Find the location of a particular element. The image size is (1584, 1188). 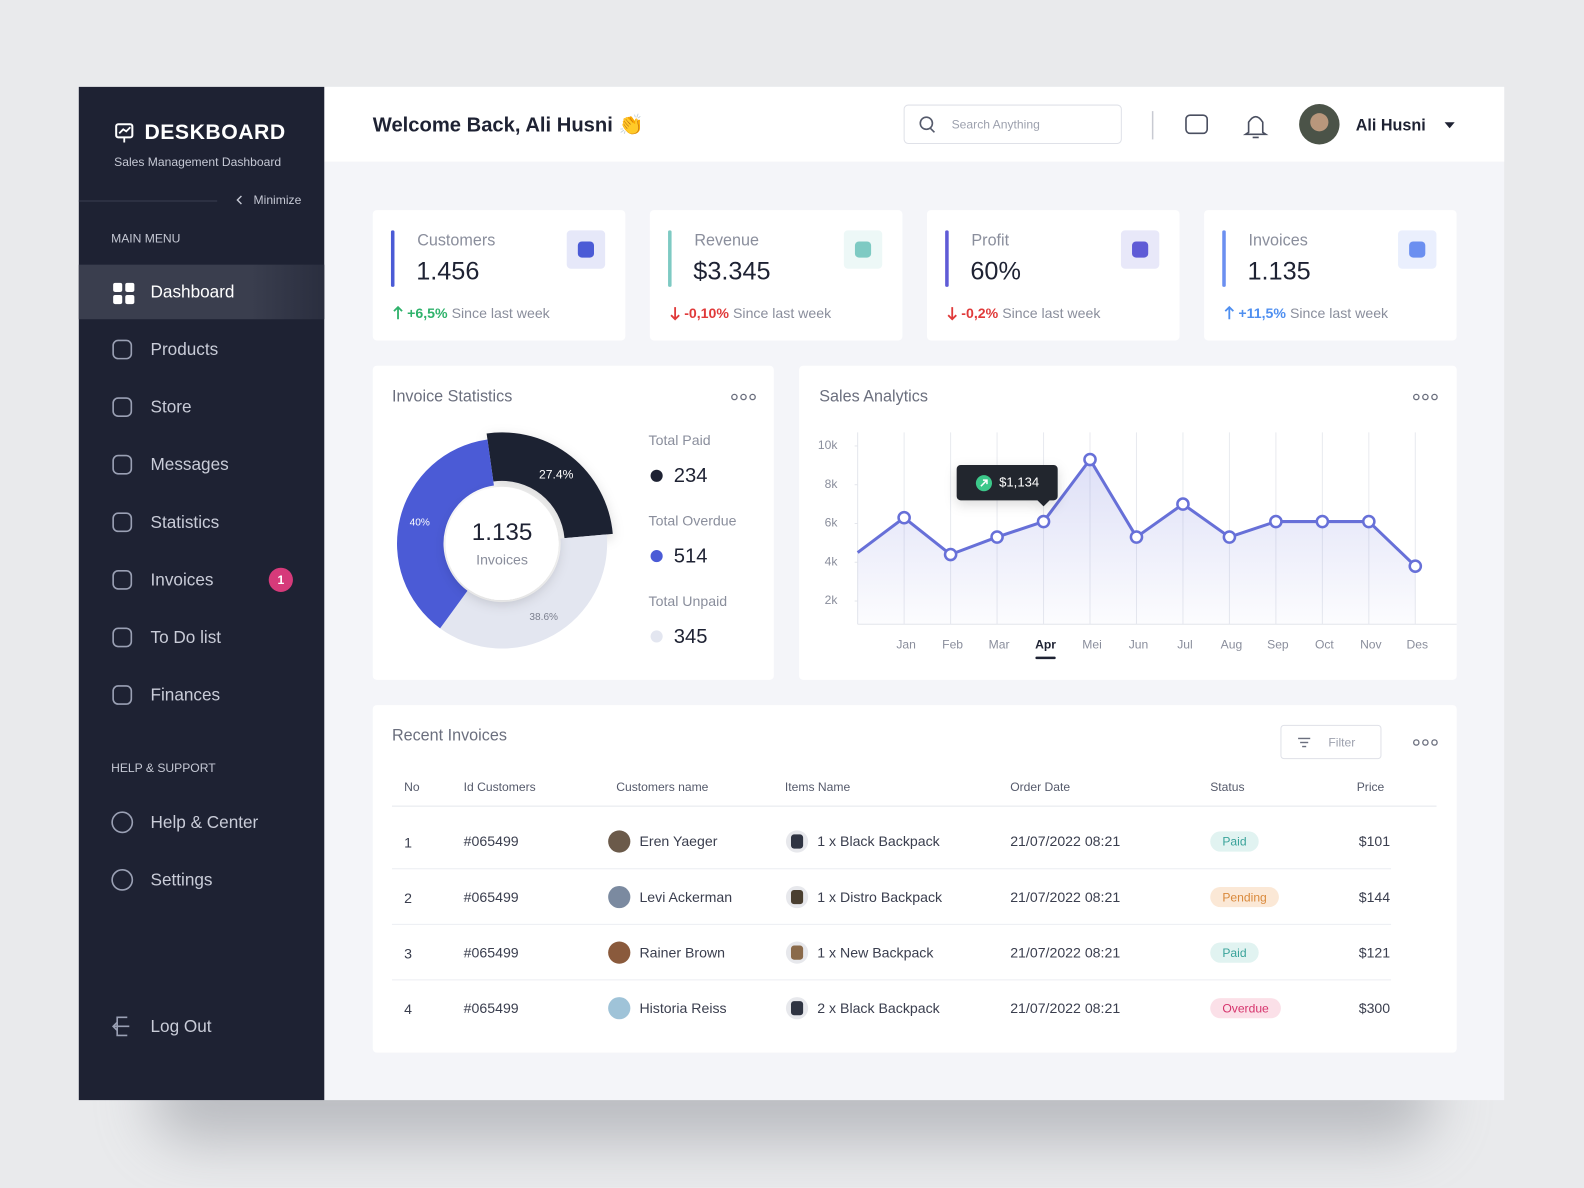

logout-icon is located at coordinates (120, 1026).